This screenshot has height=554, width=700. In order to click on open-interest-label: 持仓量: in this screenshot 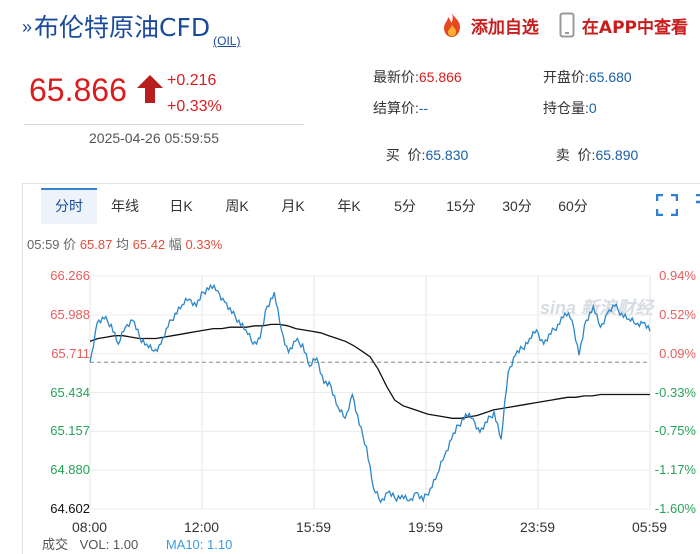, I will do `click(566, 108)`.